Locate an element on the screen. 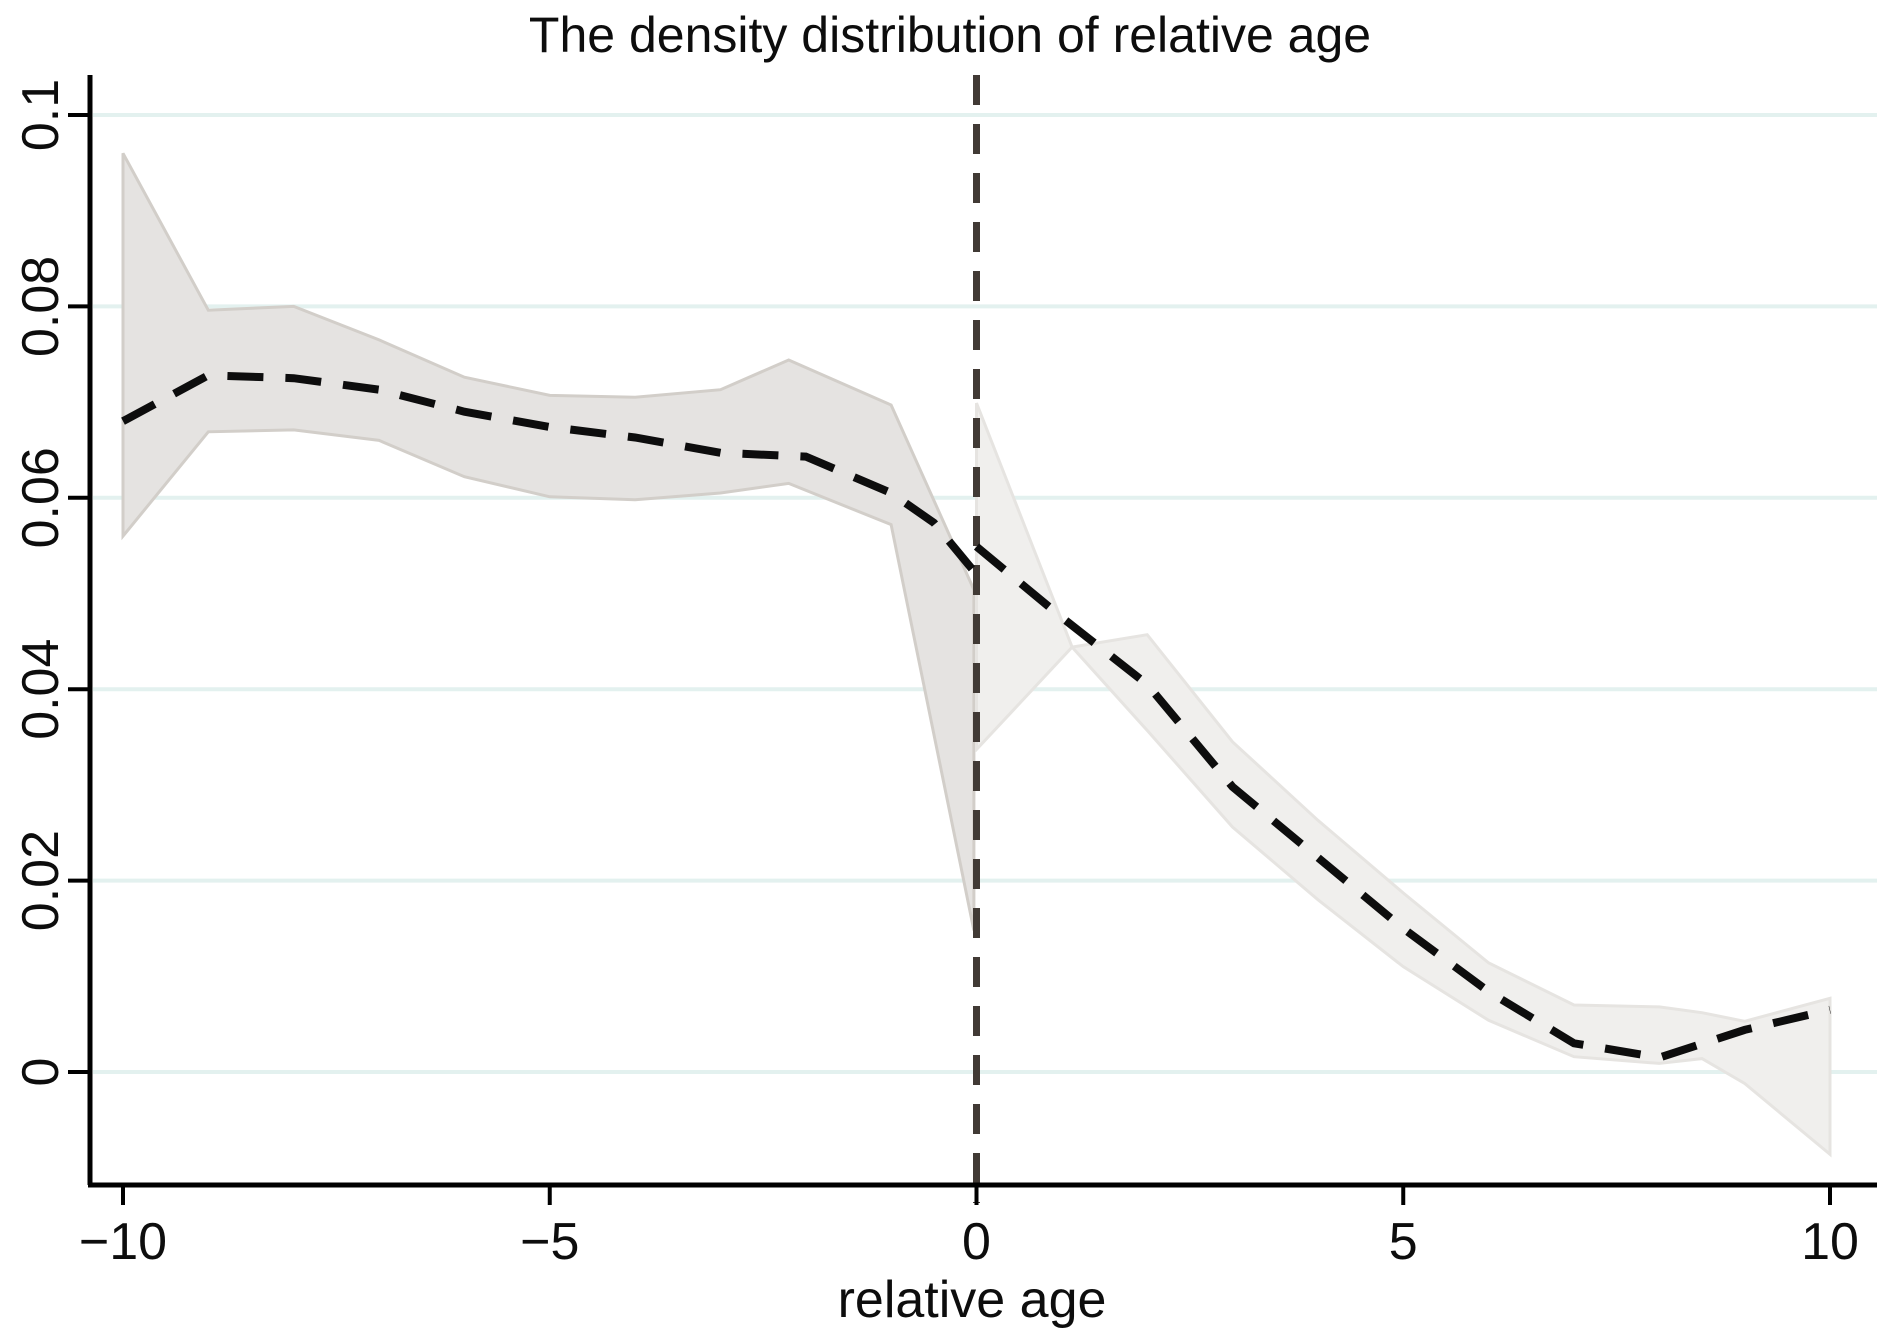 Image resolution: width=1877 pixels, height=1343 pixels. y-tick-label: 0 is located at coordinates (41, 1072).